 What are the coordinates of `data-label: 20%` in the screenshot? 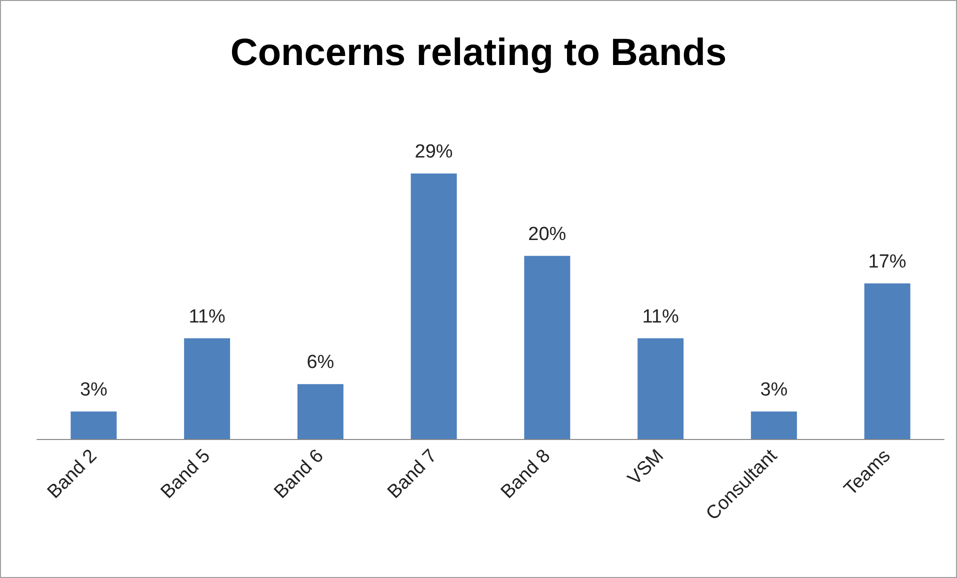 It's located at (547, 234).